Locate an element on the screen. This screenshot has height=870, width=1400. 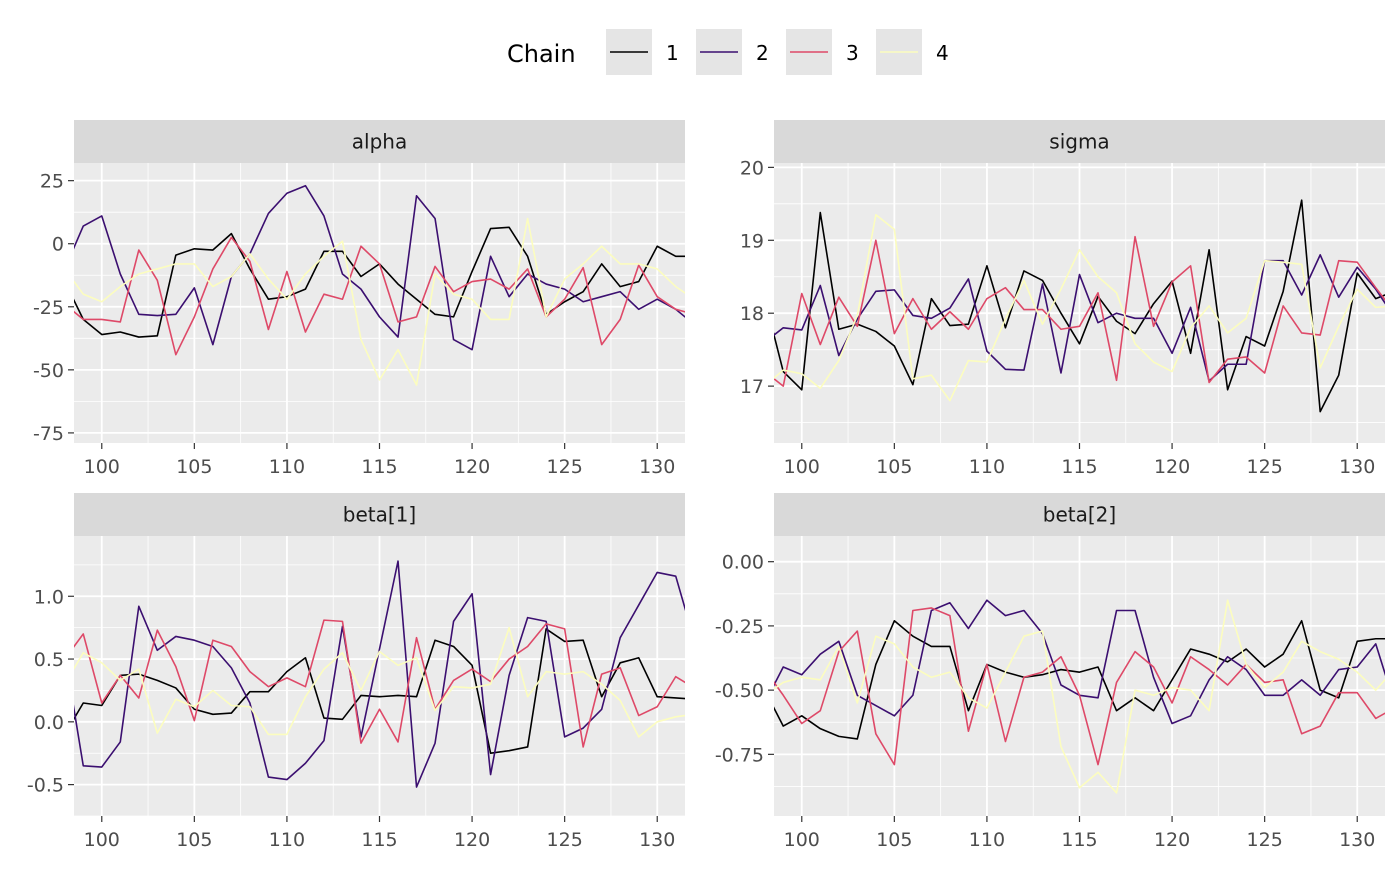
legend-label: 3 is located at coordinates (852, 53).